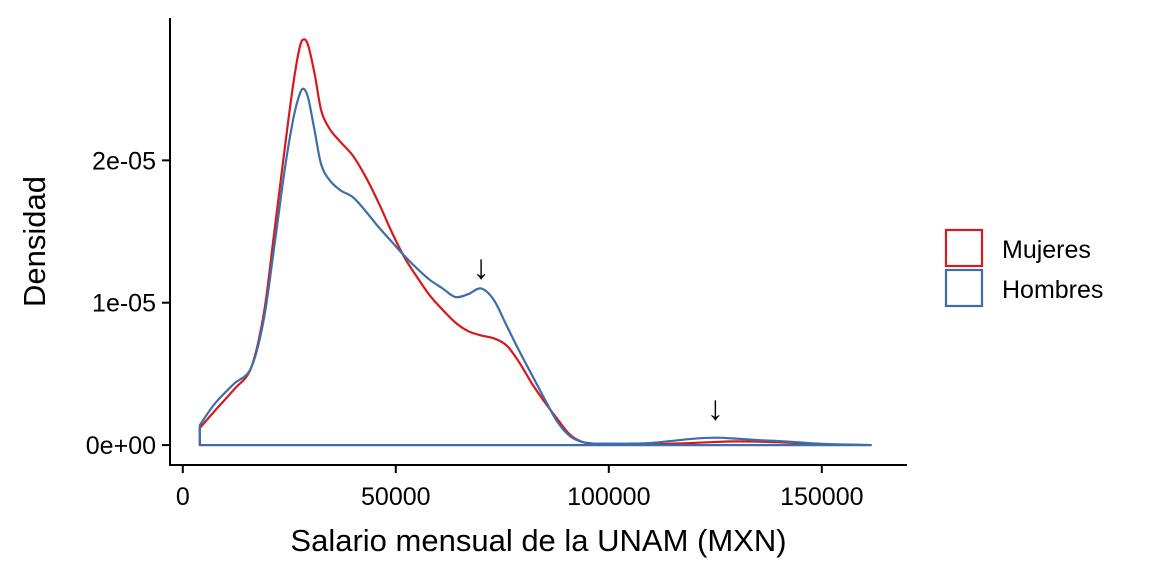  Describe the element at coordinates (608, 497) in the screenshot. I see `x-tick-label: 100000` at that location.